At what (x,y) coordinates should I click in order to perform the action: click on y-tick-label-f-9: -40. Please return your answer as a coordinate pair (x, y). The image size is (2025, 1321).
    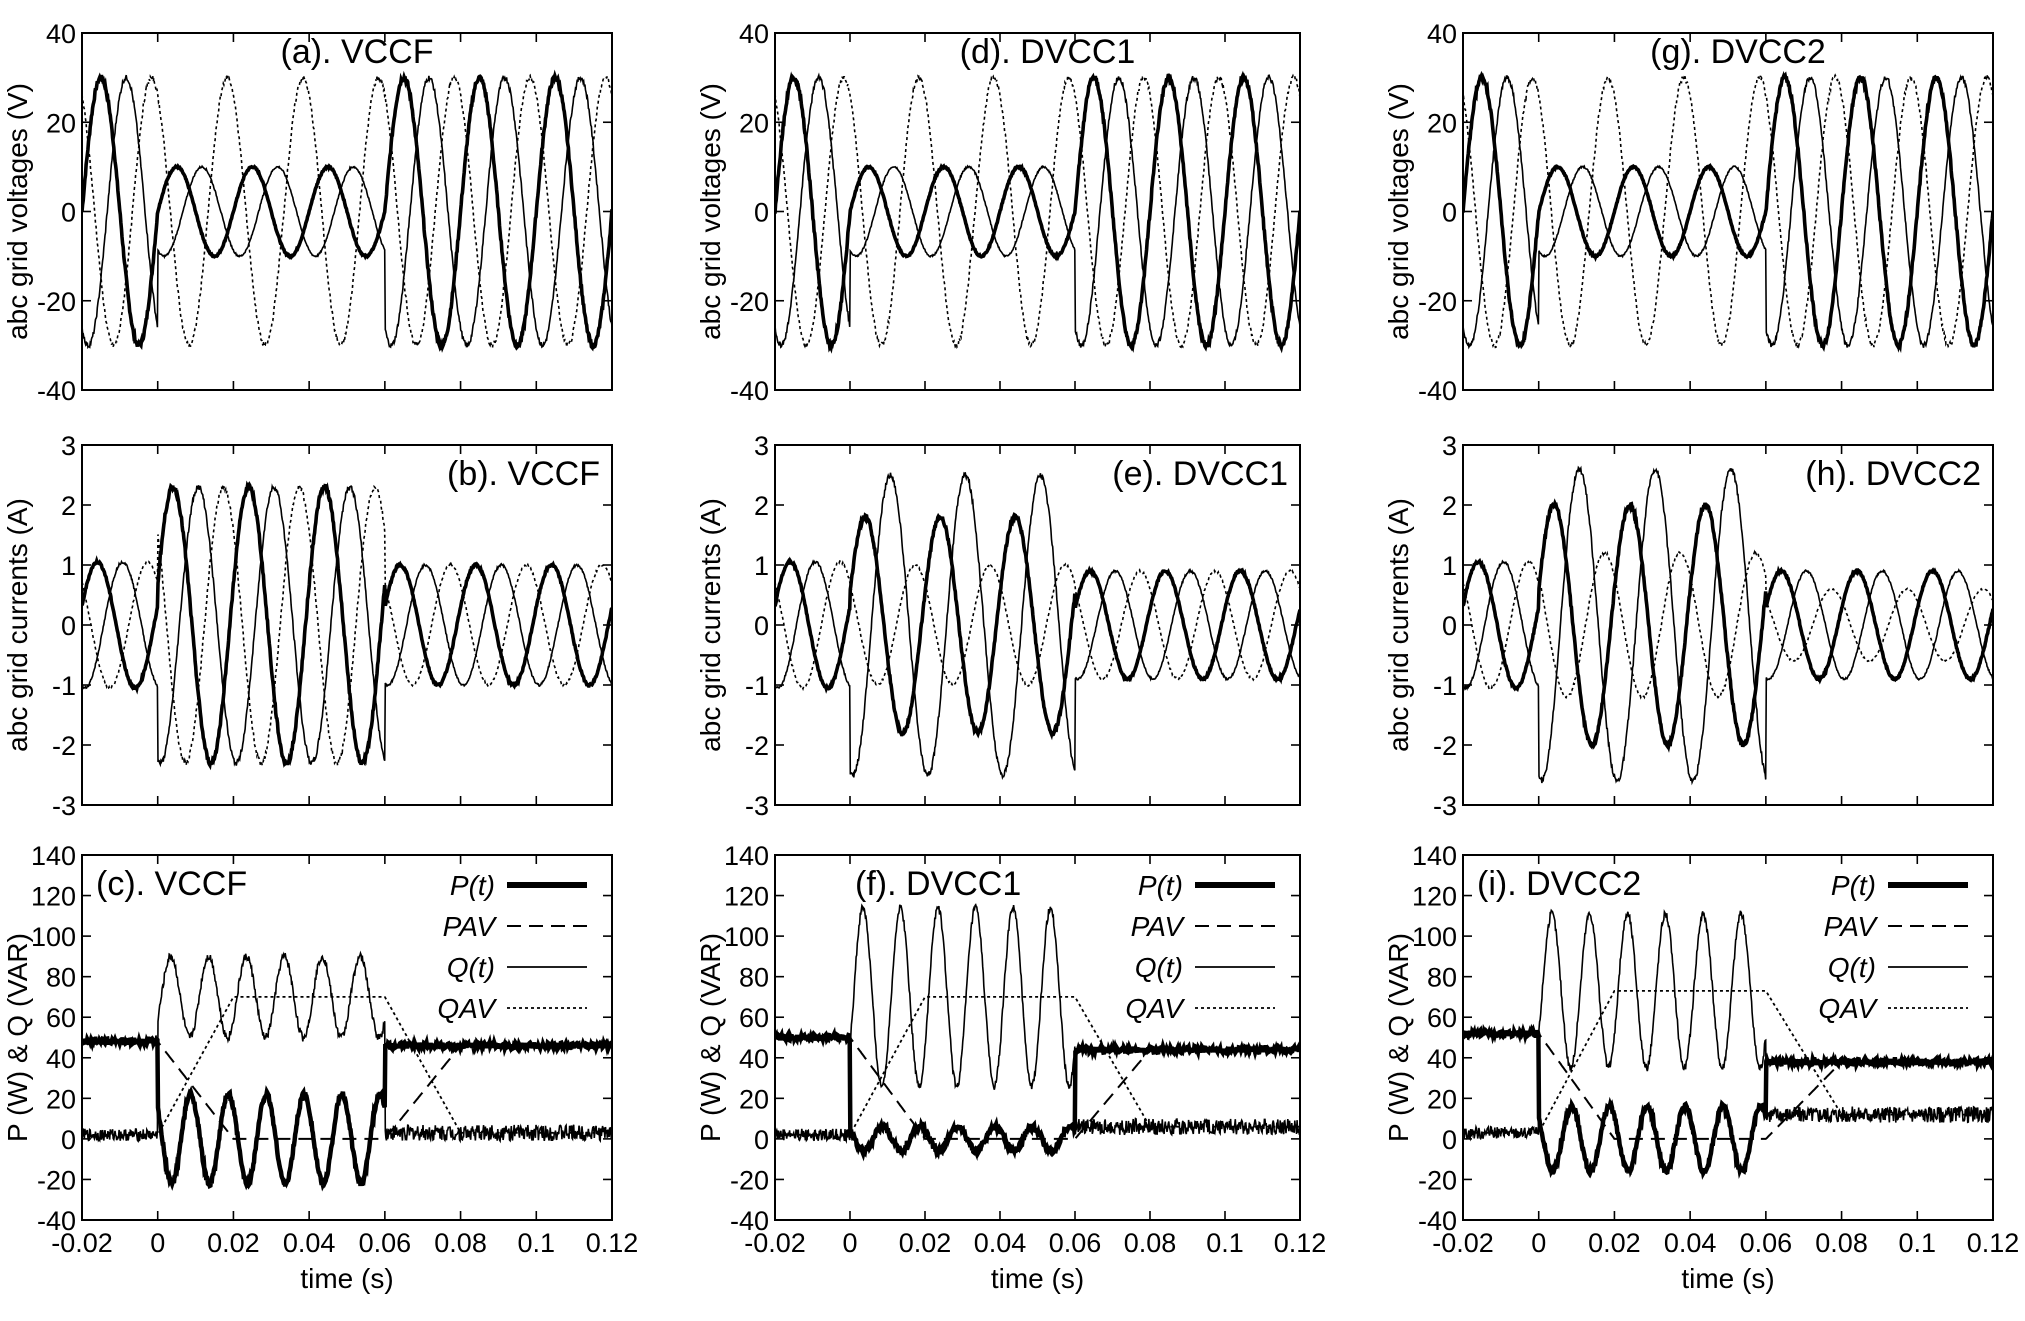
    Looking at the image, I should click on (749, 1221).